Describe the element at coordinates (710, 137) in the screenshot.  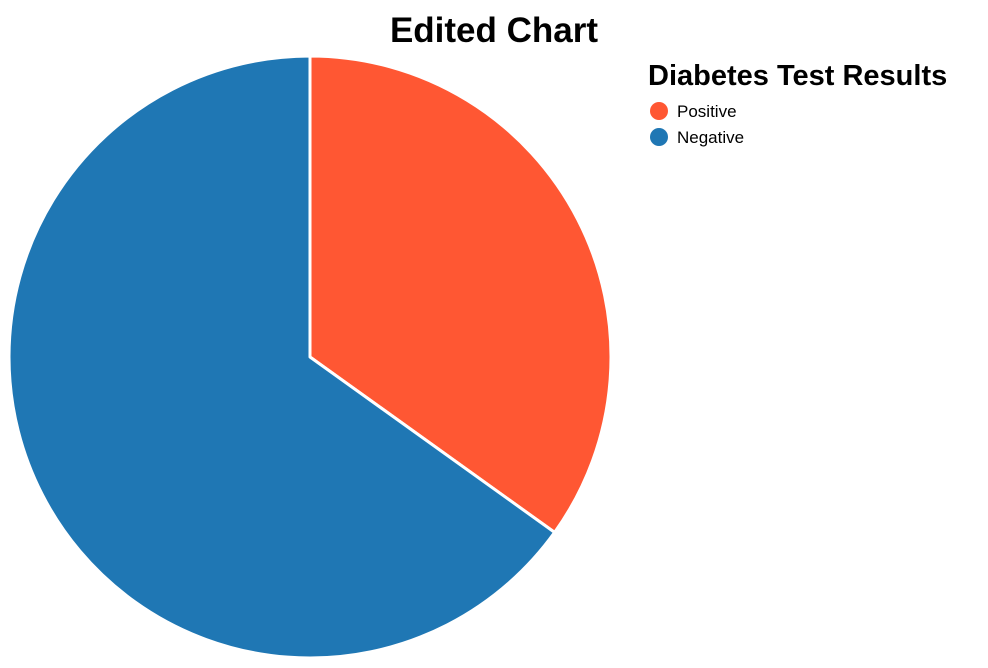
I see `legend-label-negative: Negative` at that location.